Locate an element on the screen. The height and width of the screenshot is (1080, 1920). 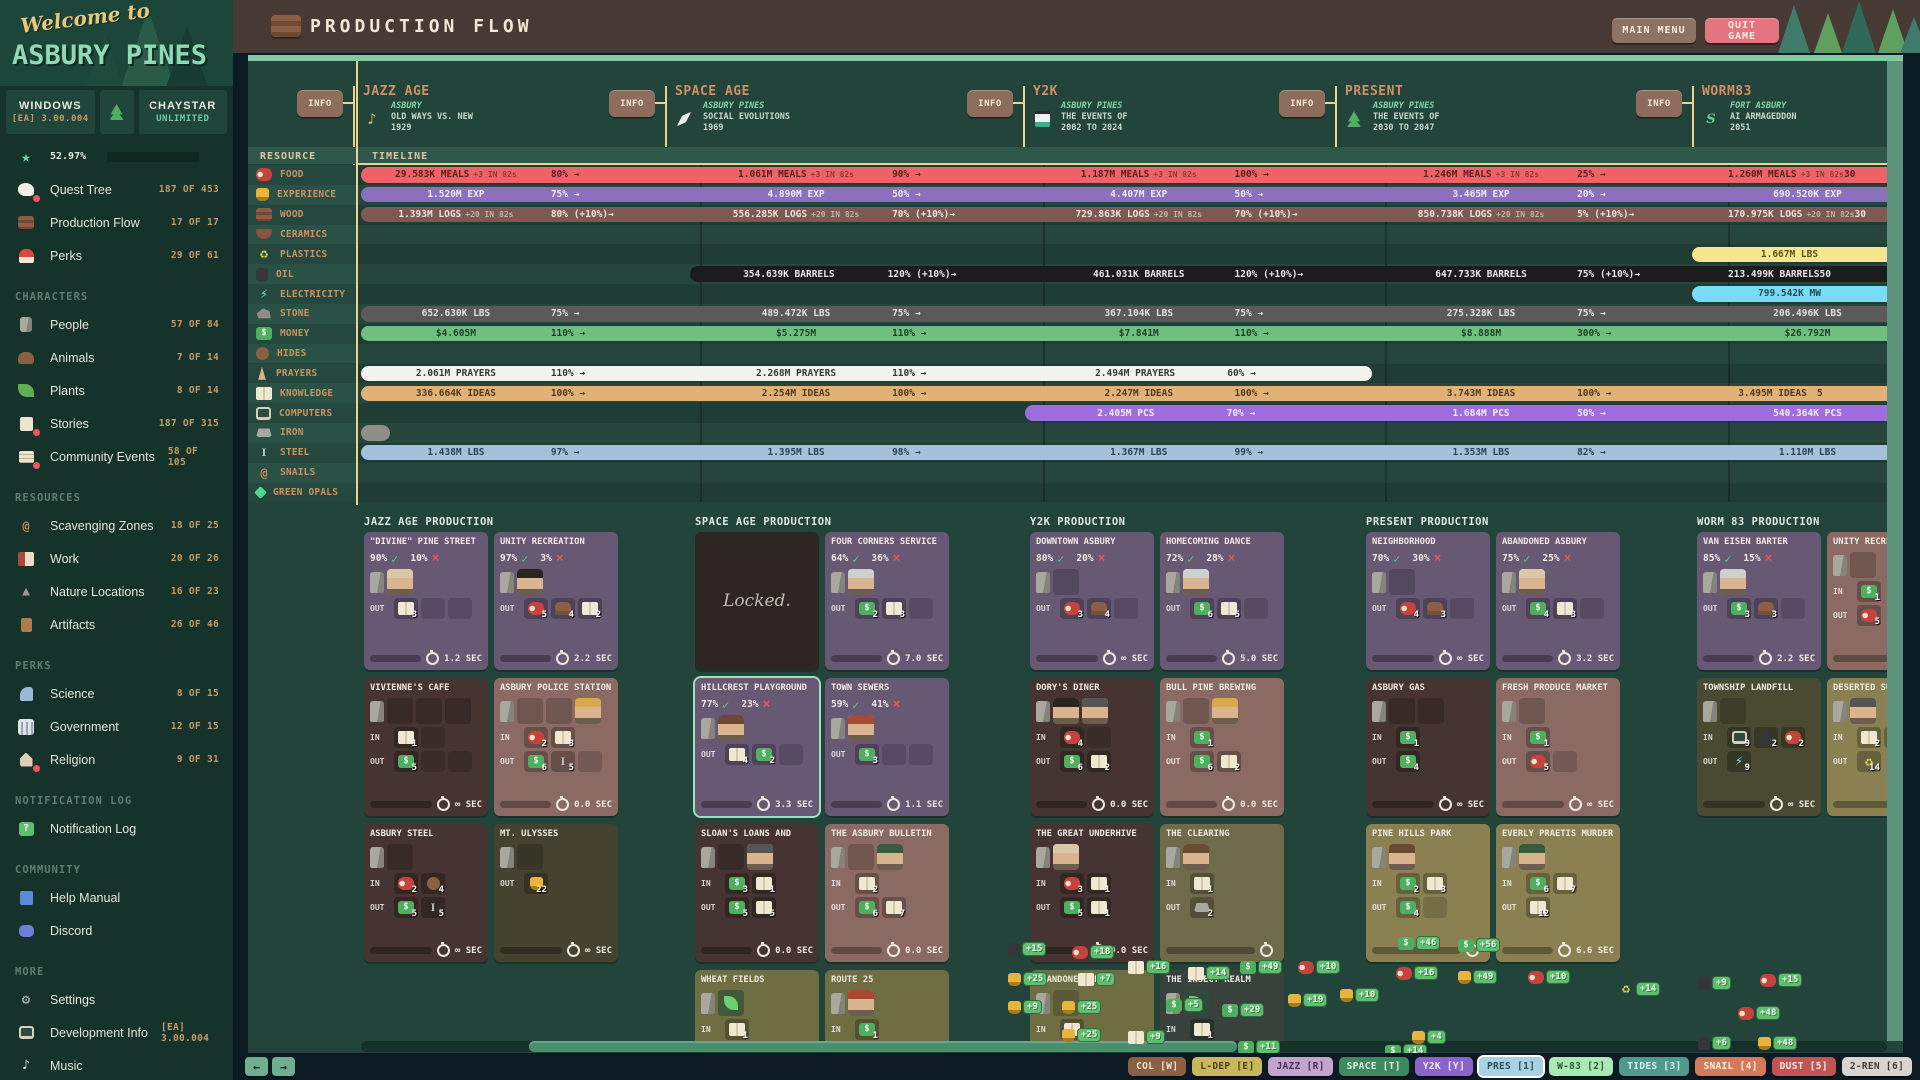
production-card-fresh-produce-market: FRESH PRODUCE MARKET IN $1 OUT 5 ∞ SEC is located at coordinates (1558, 747).